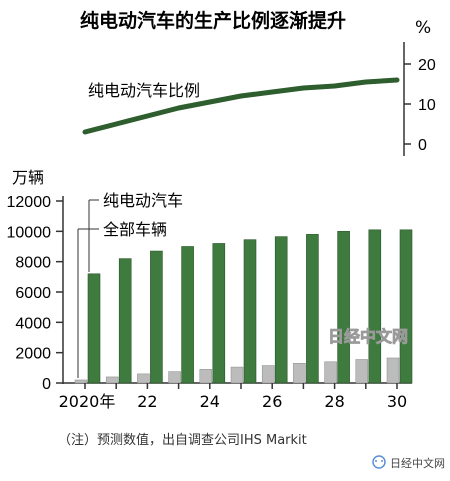  Describe the element at coordinates (87, 401) in the screenshot. I see `bar-x-tick-label: 2020年` at that location.